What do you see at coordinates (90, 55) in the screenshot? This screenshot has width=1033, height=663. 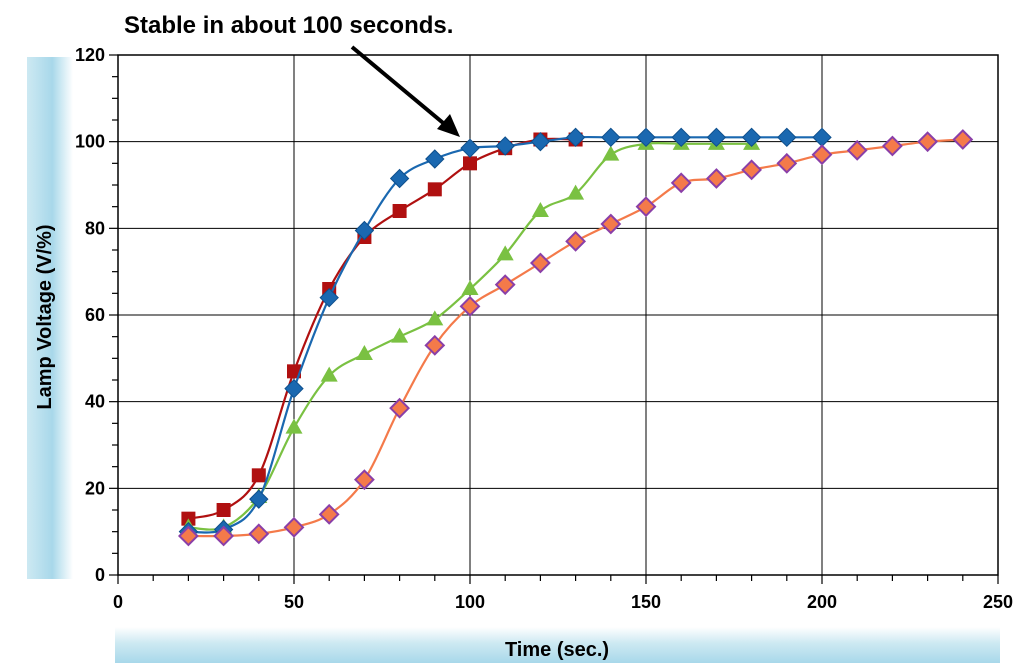 I see `y-tick-label: 120` at bounding box center [90, 55].